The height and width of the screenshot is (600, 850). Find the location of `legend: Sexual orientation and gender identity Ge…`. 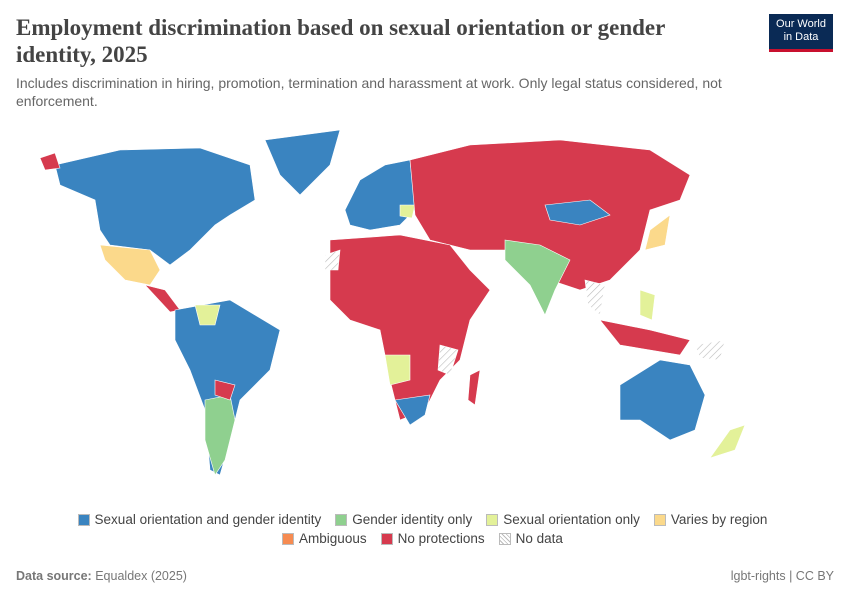

legend: Sexual orientation and gender identity Ge… is located at coordinates (422, 529).